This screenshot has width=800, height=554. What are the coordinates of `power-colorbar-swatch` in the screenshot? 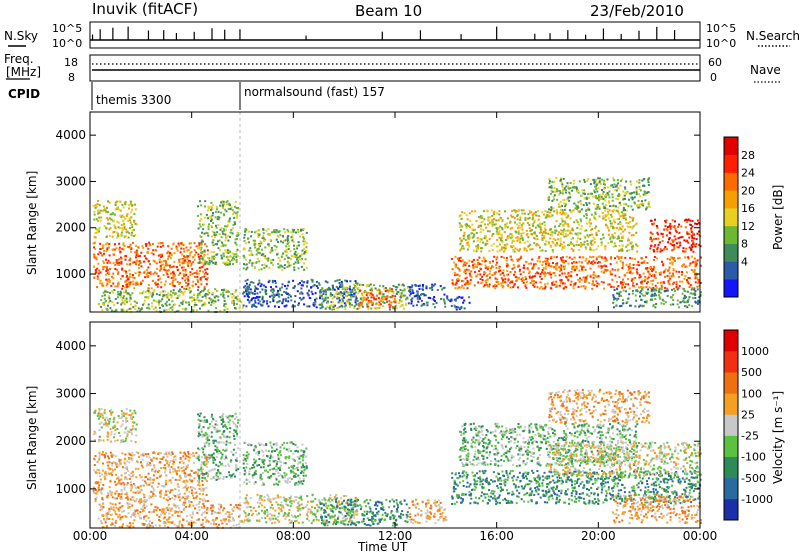 It's located at (731, 252).